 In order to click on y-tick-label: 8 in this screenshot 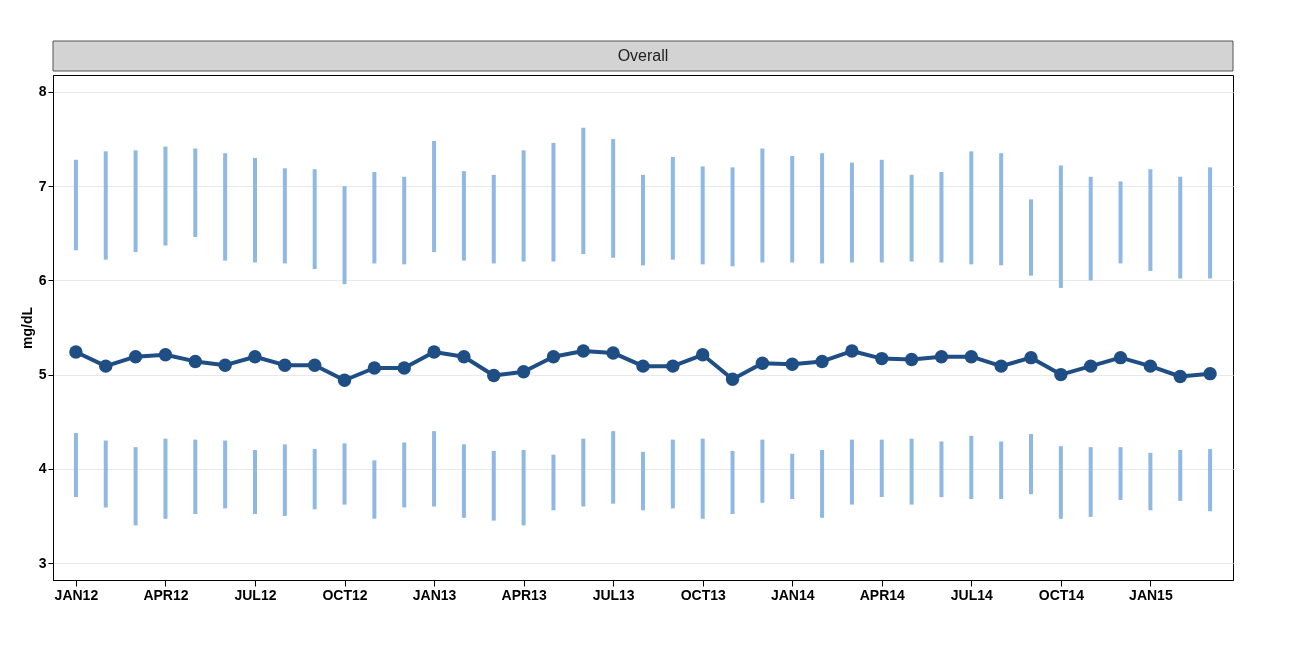, I will do `click(42, 91)`.